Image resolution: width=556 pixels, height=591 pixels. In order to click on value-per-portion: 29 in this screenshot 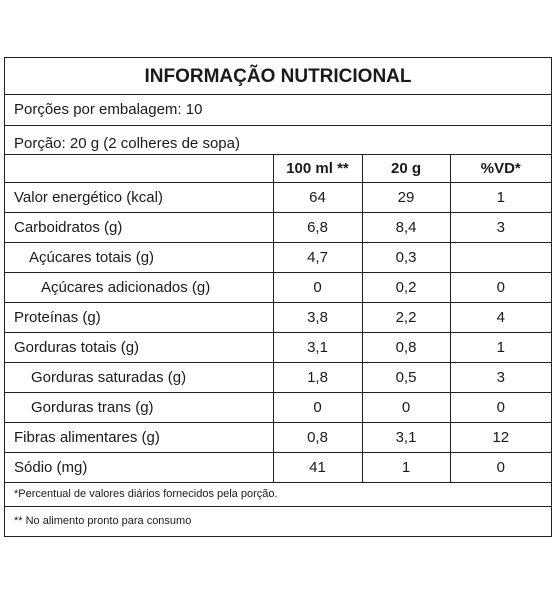, I will do `click(405, 197)`.